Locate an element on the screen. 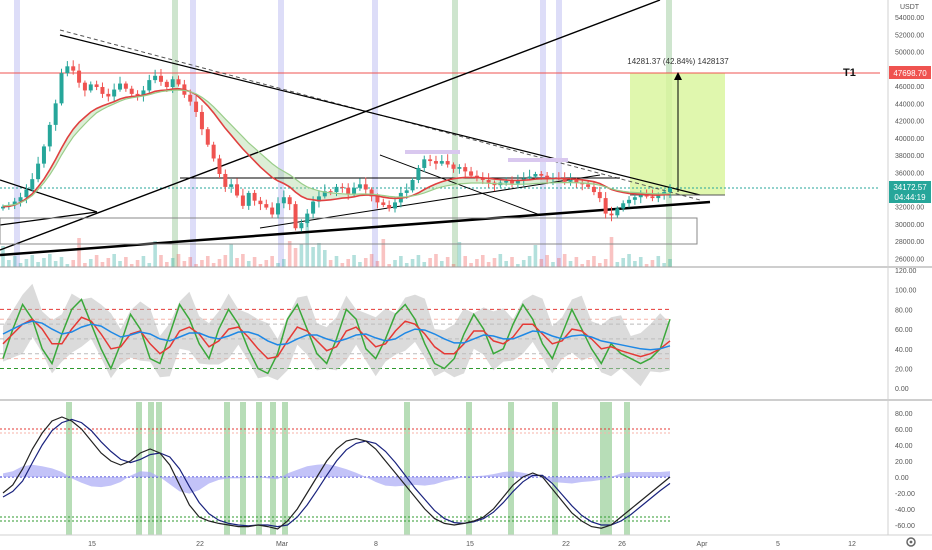 Image resolution: width=932 pixels, height=550 pixels. momentum-tick-label: 0.00 is located at coordinates (902, 478).